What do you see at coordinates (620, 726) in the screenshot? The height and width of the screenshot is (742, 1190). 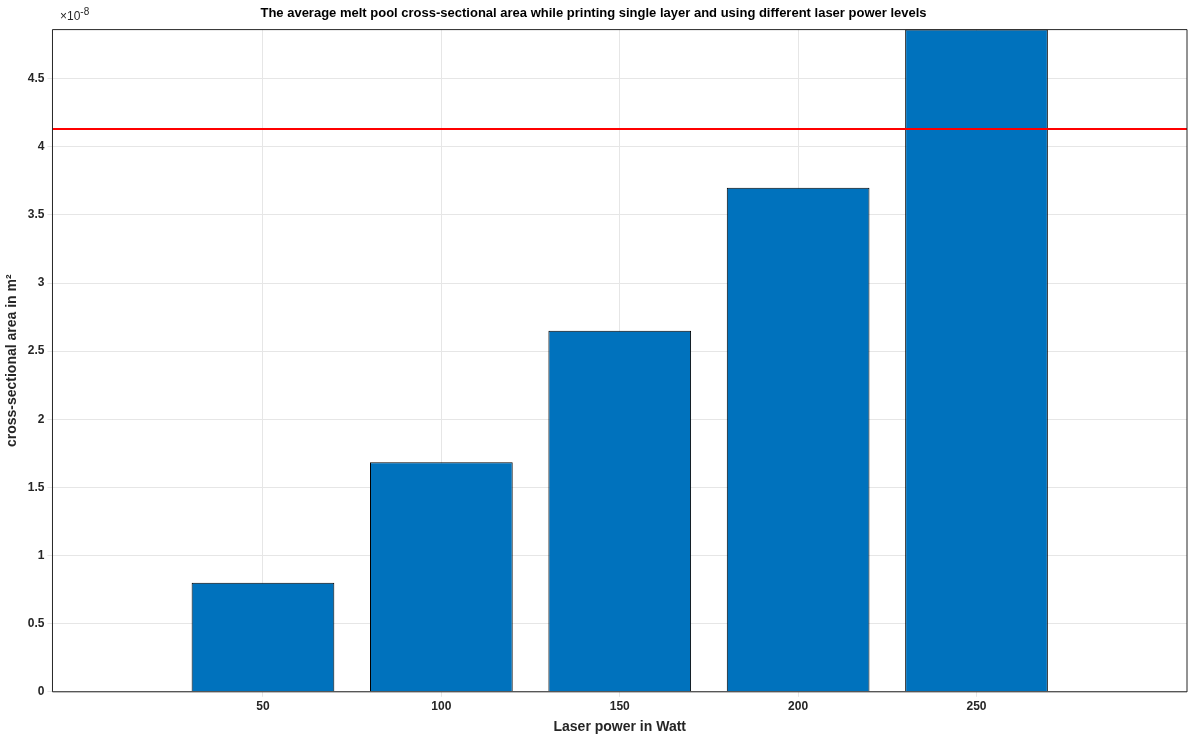 I see `x-axis-title: Laser power in Watt` at bounding box center [620, 726].